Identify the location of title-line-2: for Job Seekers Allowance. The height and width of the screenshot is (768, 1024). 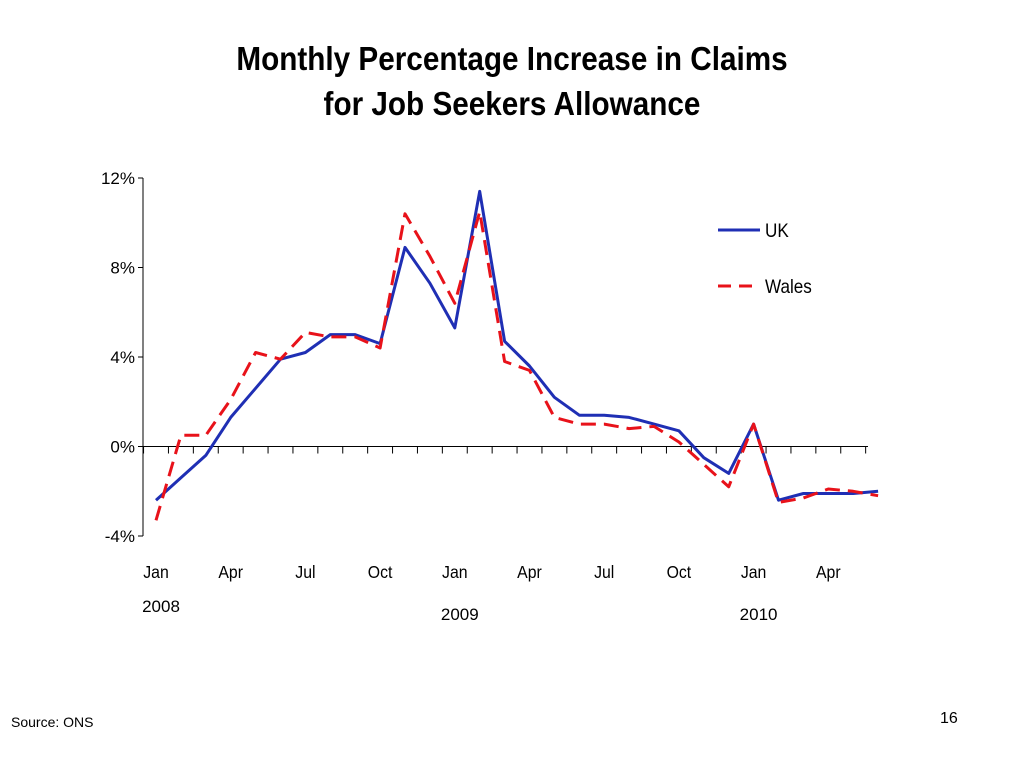
(512, 103).